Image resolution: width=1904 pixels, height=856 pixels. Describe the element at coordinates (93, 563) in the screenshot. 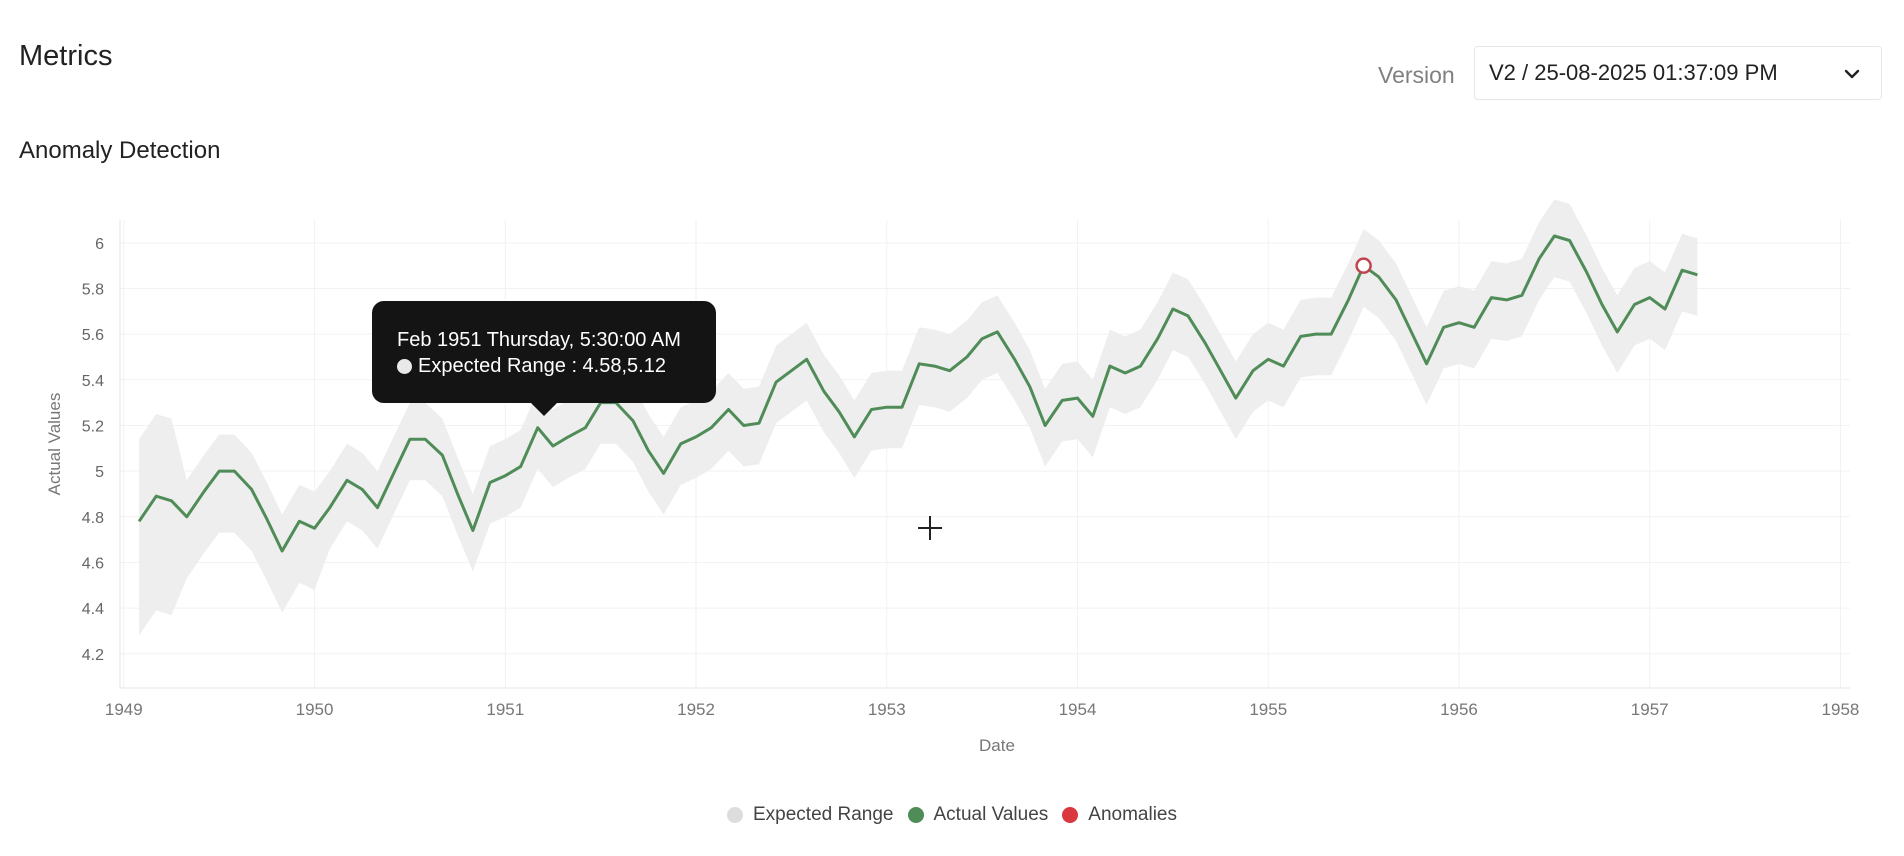

I see `y-tick-label: 4.6` at that location.